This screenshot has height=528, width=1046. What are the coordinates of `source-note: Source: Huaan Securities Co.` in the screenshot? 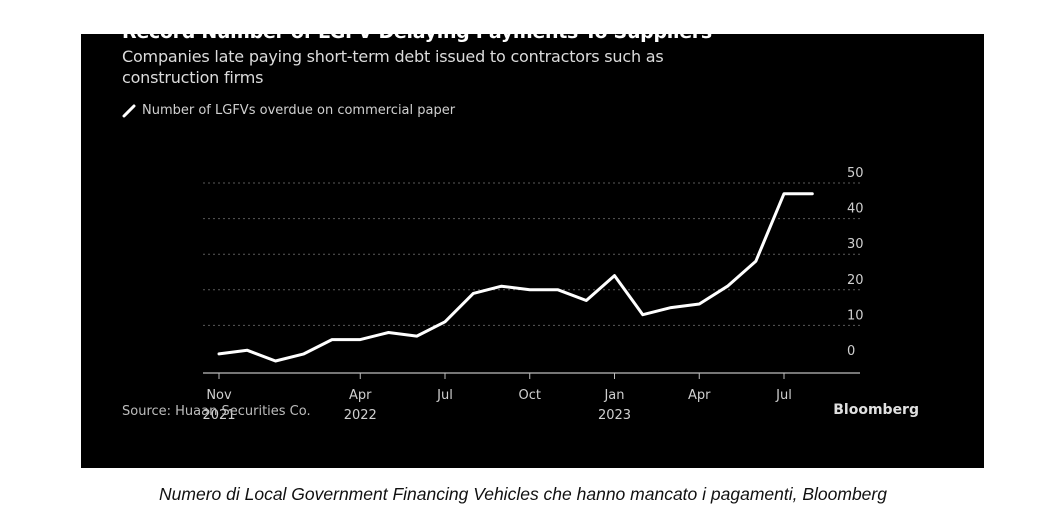 It's located at (216, 411).